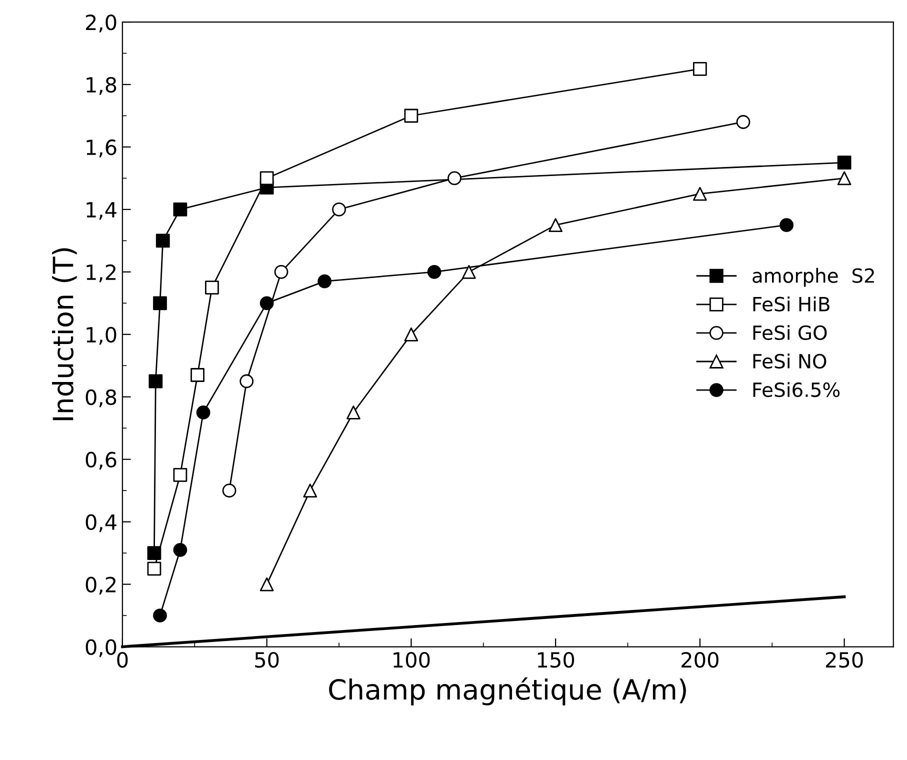  Describe the element at coordinates (789, 361) in the screenshot. I see `legend-label: FeSi NO` at that location.